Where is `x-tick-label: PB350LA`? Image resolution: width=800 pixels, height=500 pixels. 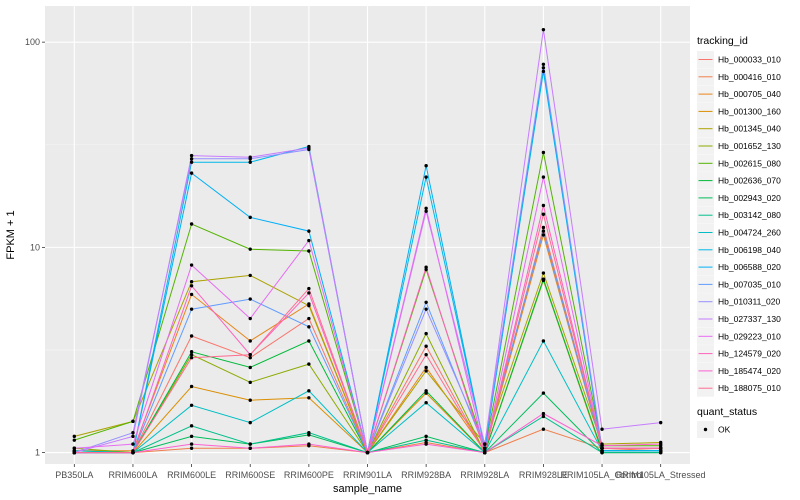 x-tick-label: PB350LA is located at coordinates (74, 475).